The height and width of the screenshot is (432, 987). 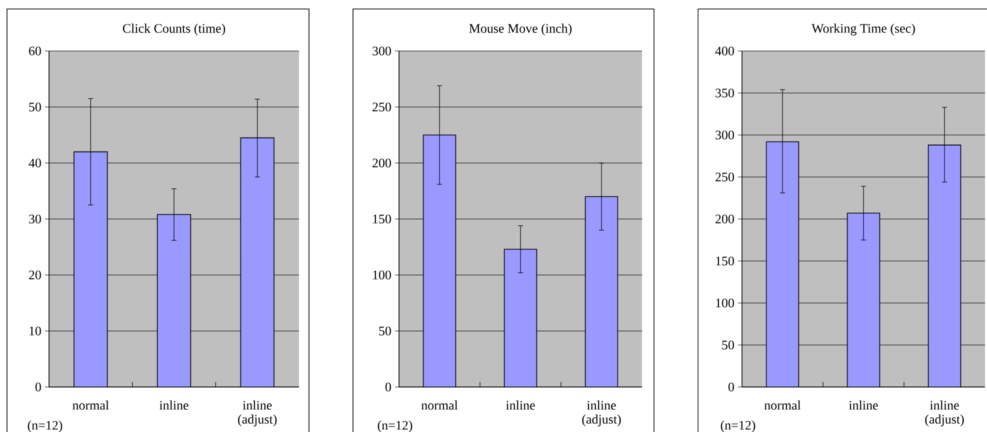 What do you see at coordinates (725, 93) in the screenshot?
I see `y-tick-label: 350` at bounding box center [725, 93].